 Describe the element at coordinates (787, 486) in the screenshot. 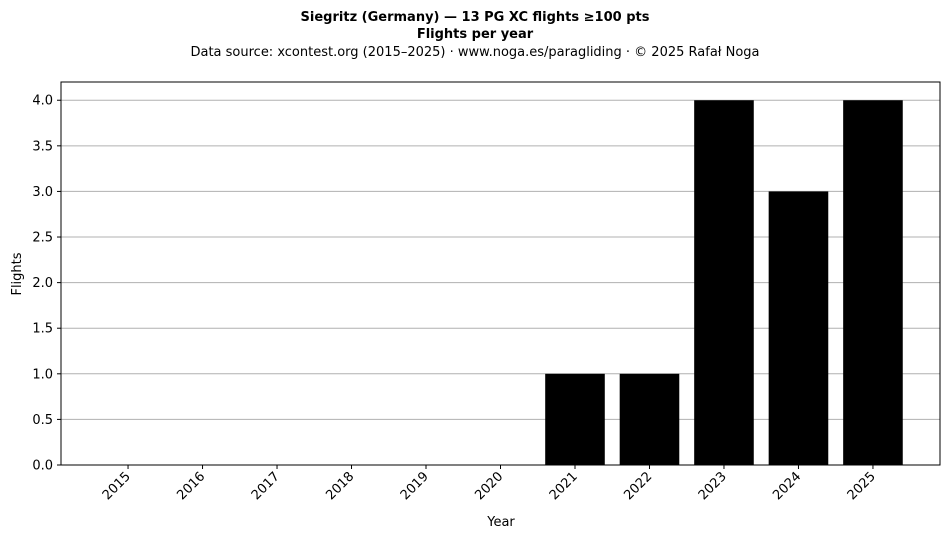

I see `x-tick-label: 2024` at that location.